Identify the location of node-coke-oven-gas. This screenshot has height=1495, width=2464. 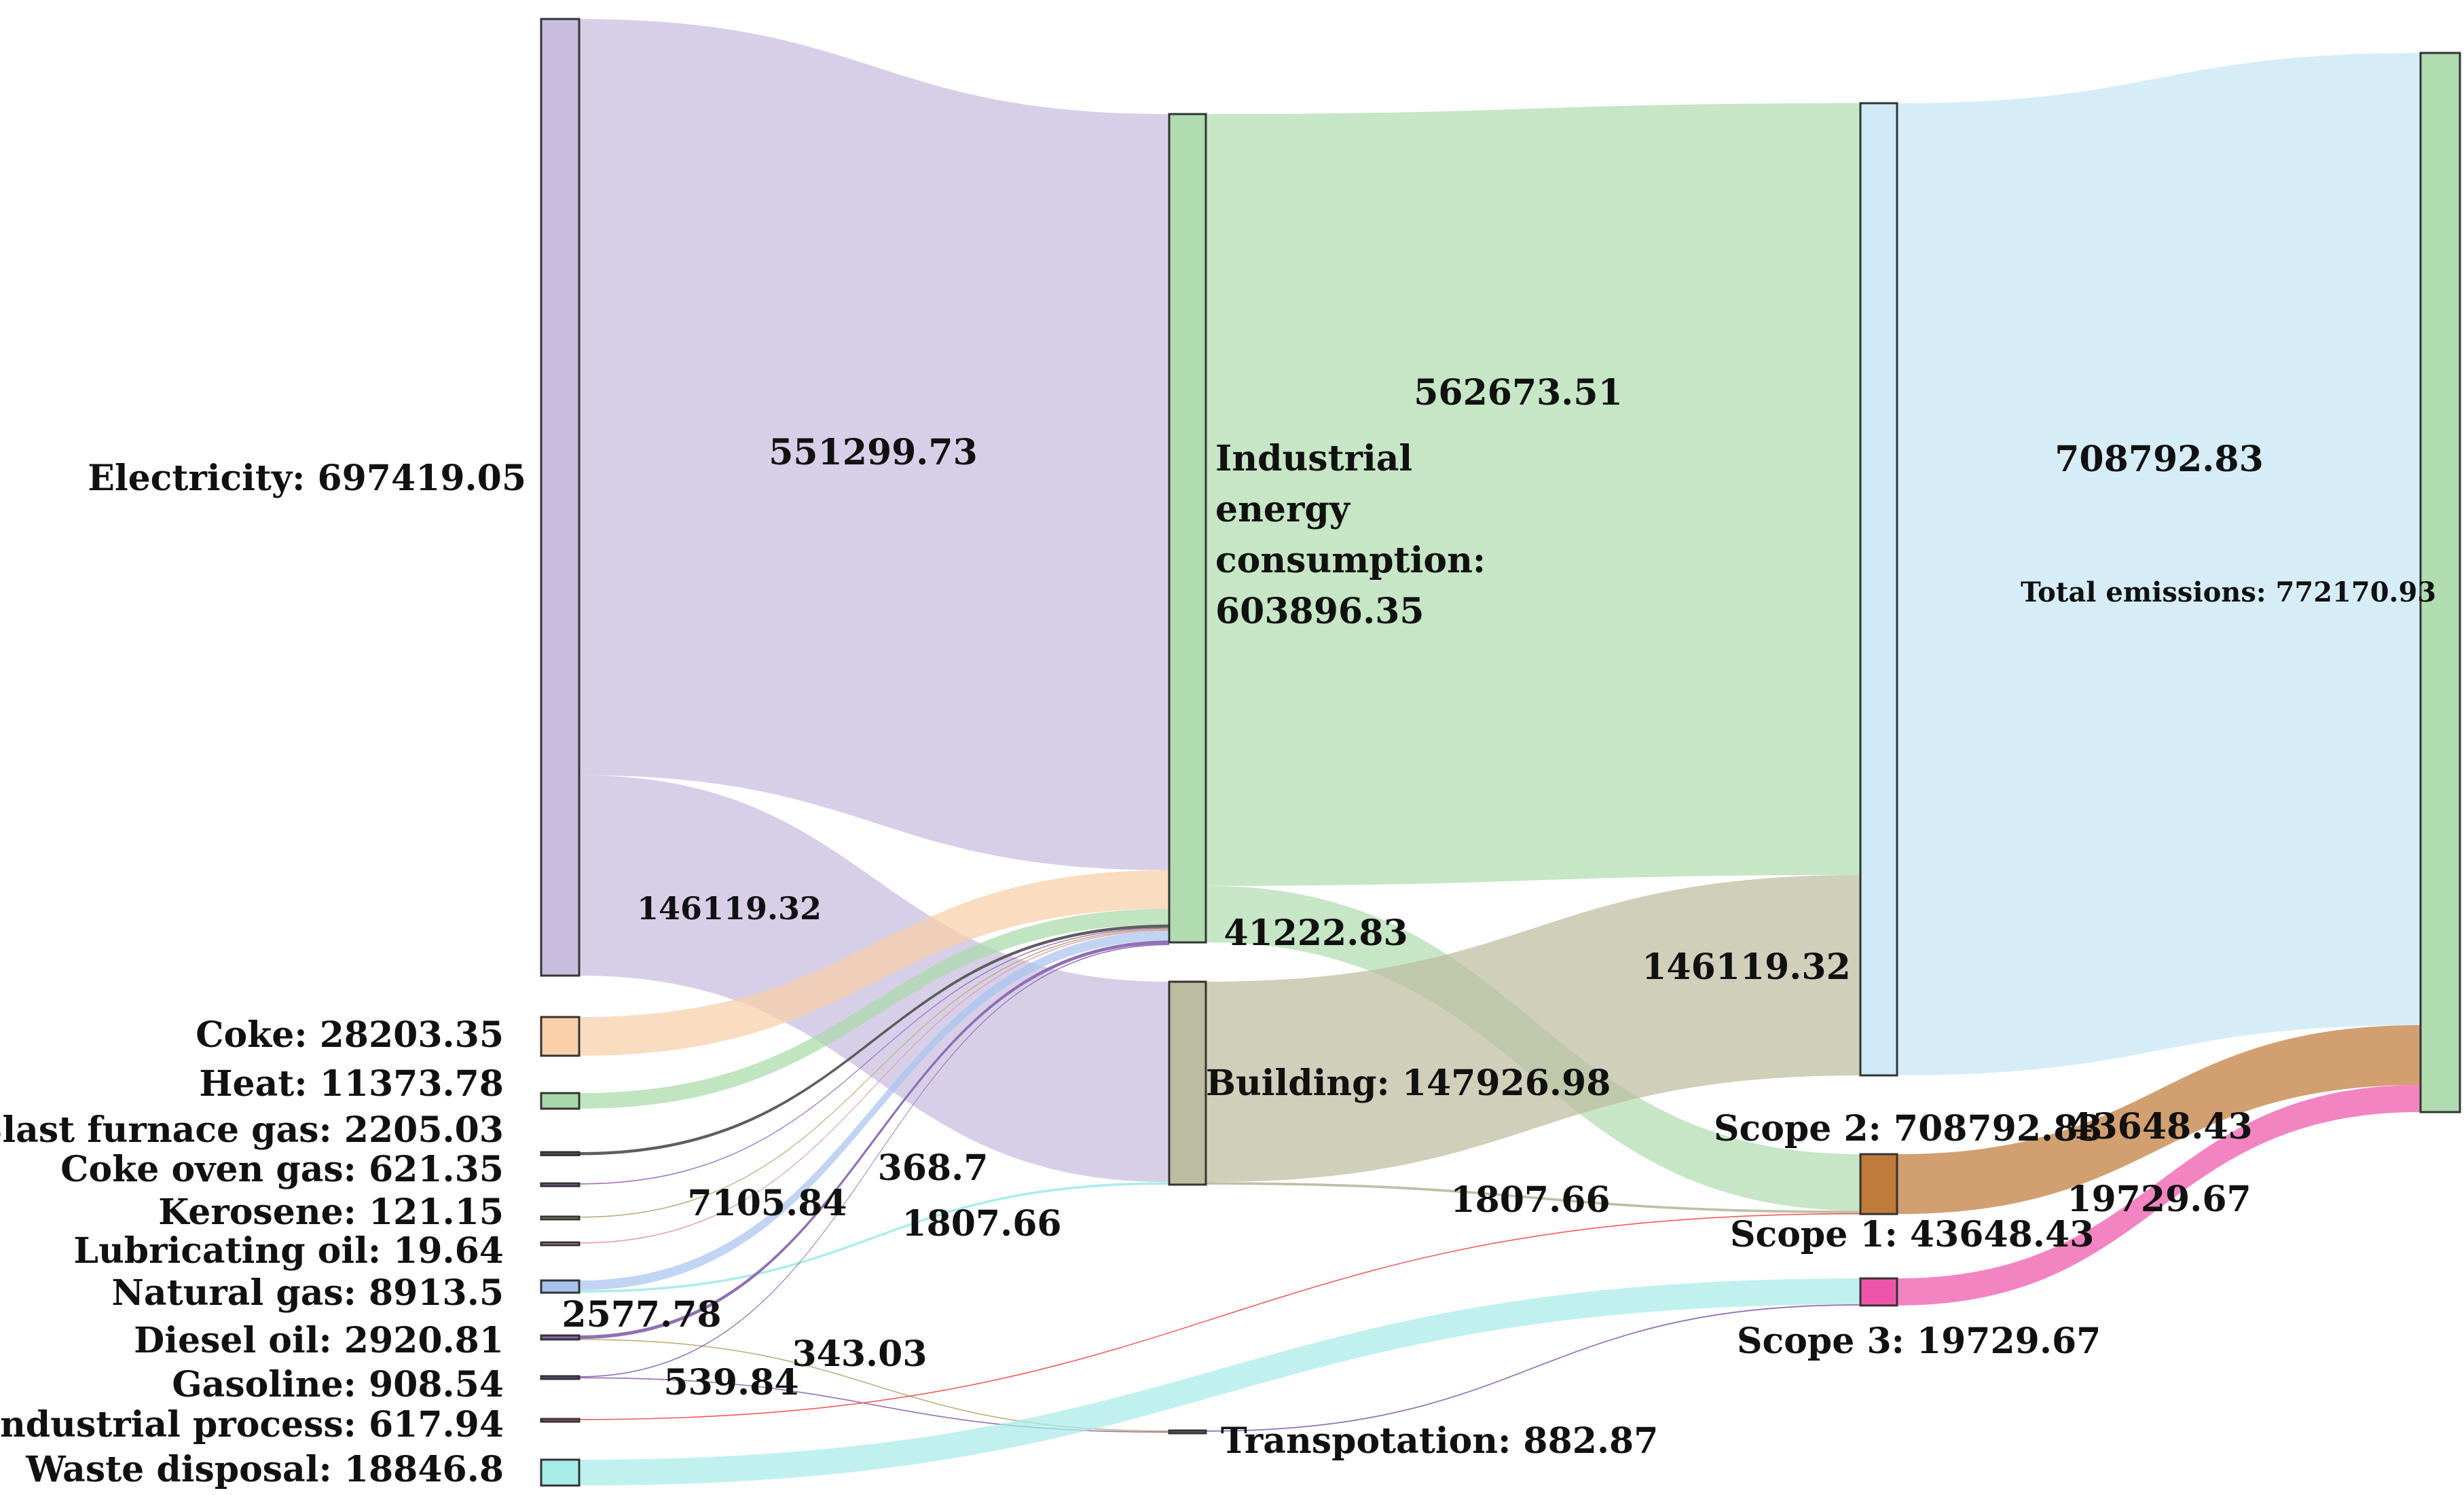
(560, 1184).